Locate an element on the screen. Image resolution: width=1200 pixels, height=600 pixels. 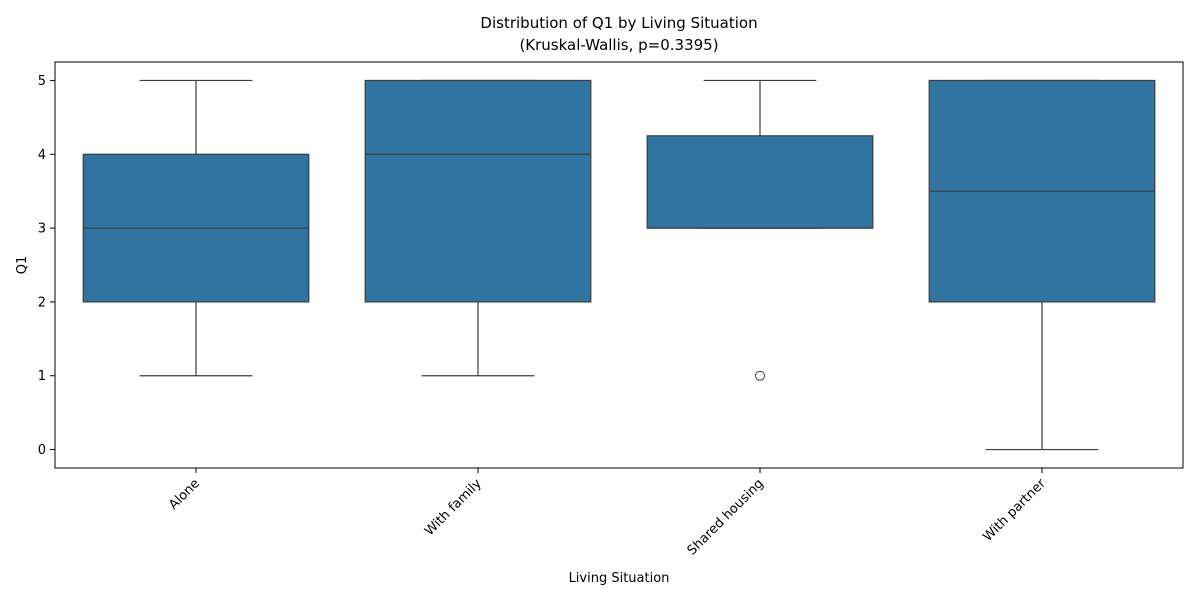
y-tick-label: 0 is located at coordinates (42, 450).